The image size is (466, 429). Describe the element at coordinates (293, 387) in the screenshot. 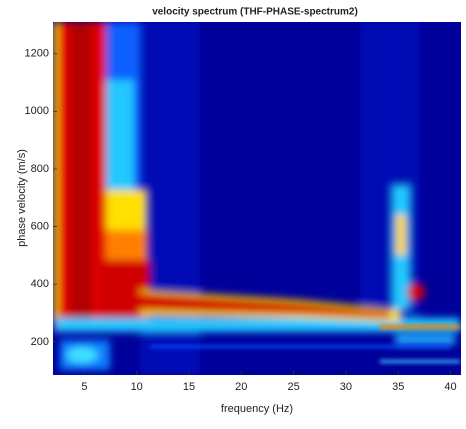

I see `x-tick-label: 25` at that location.